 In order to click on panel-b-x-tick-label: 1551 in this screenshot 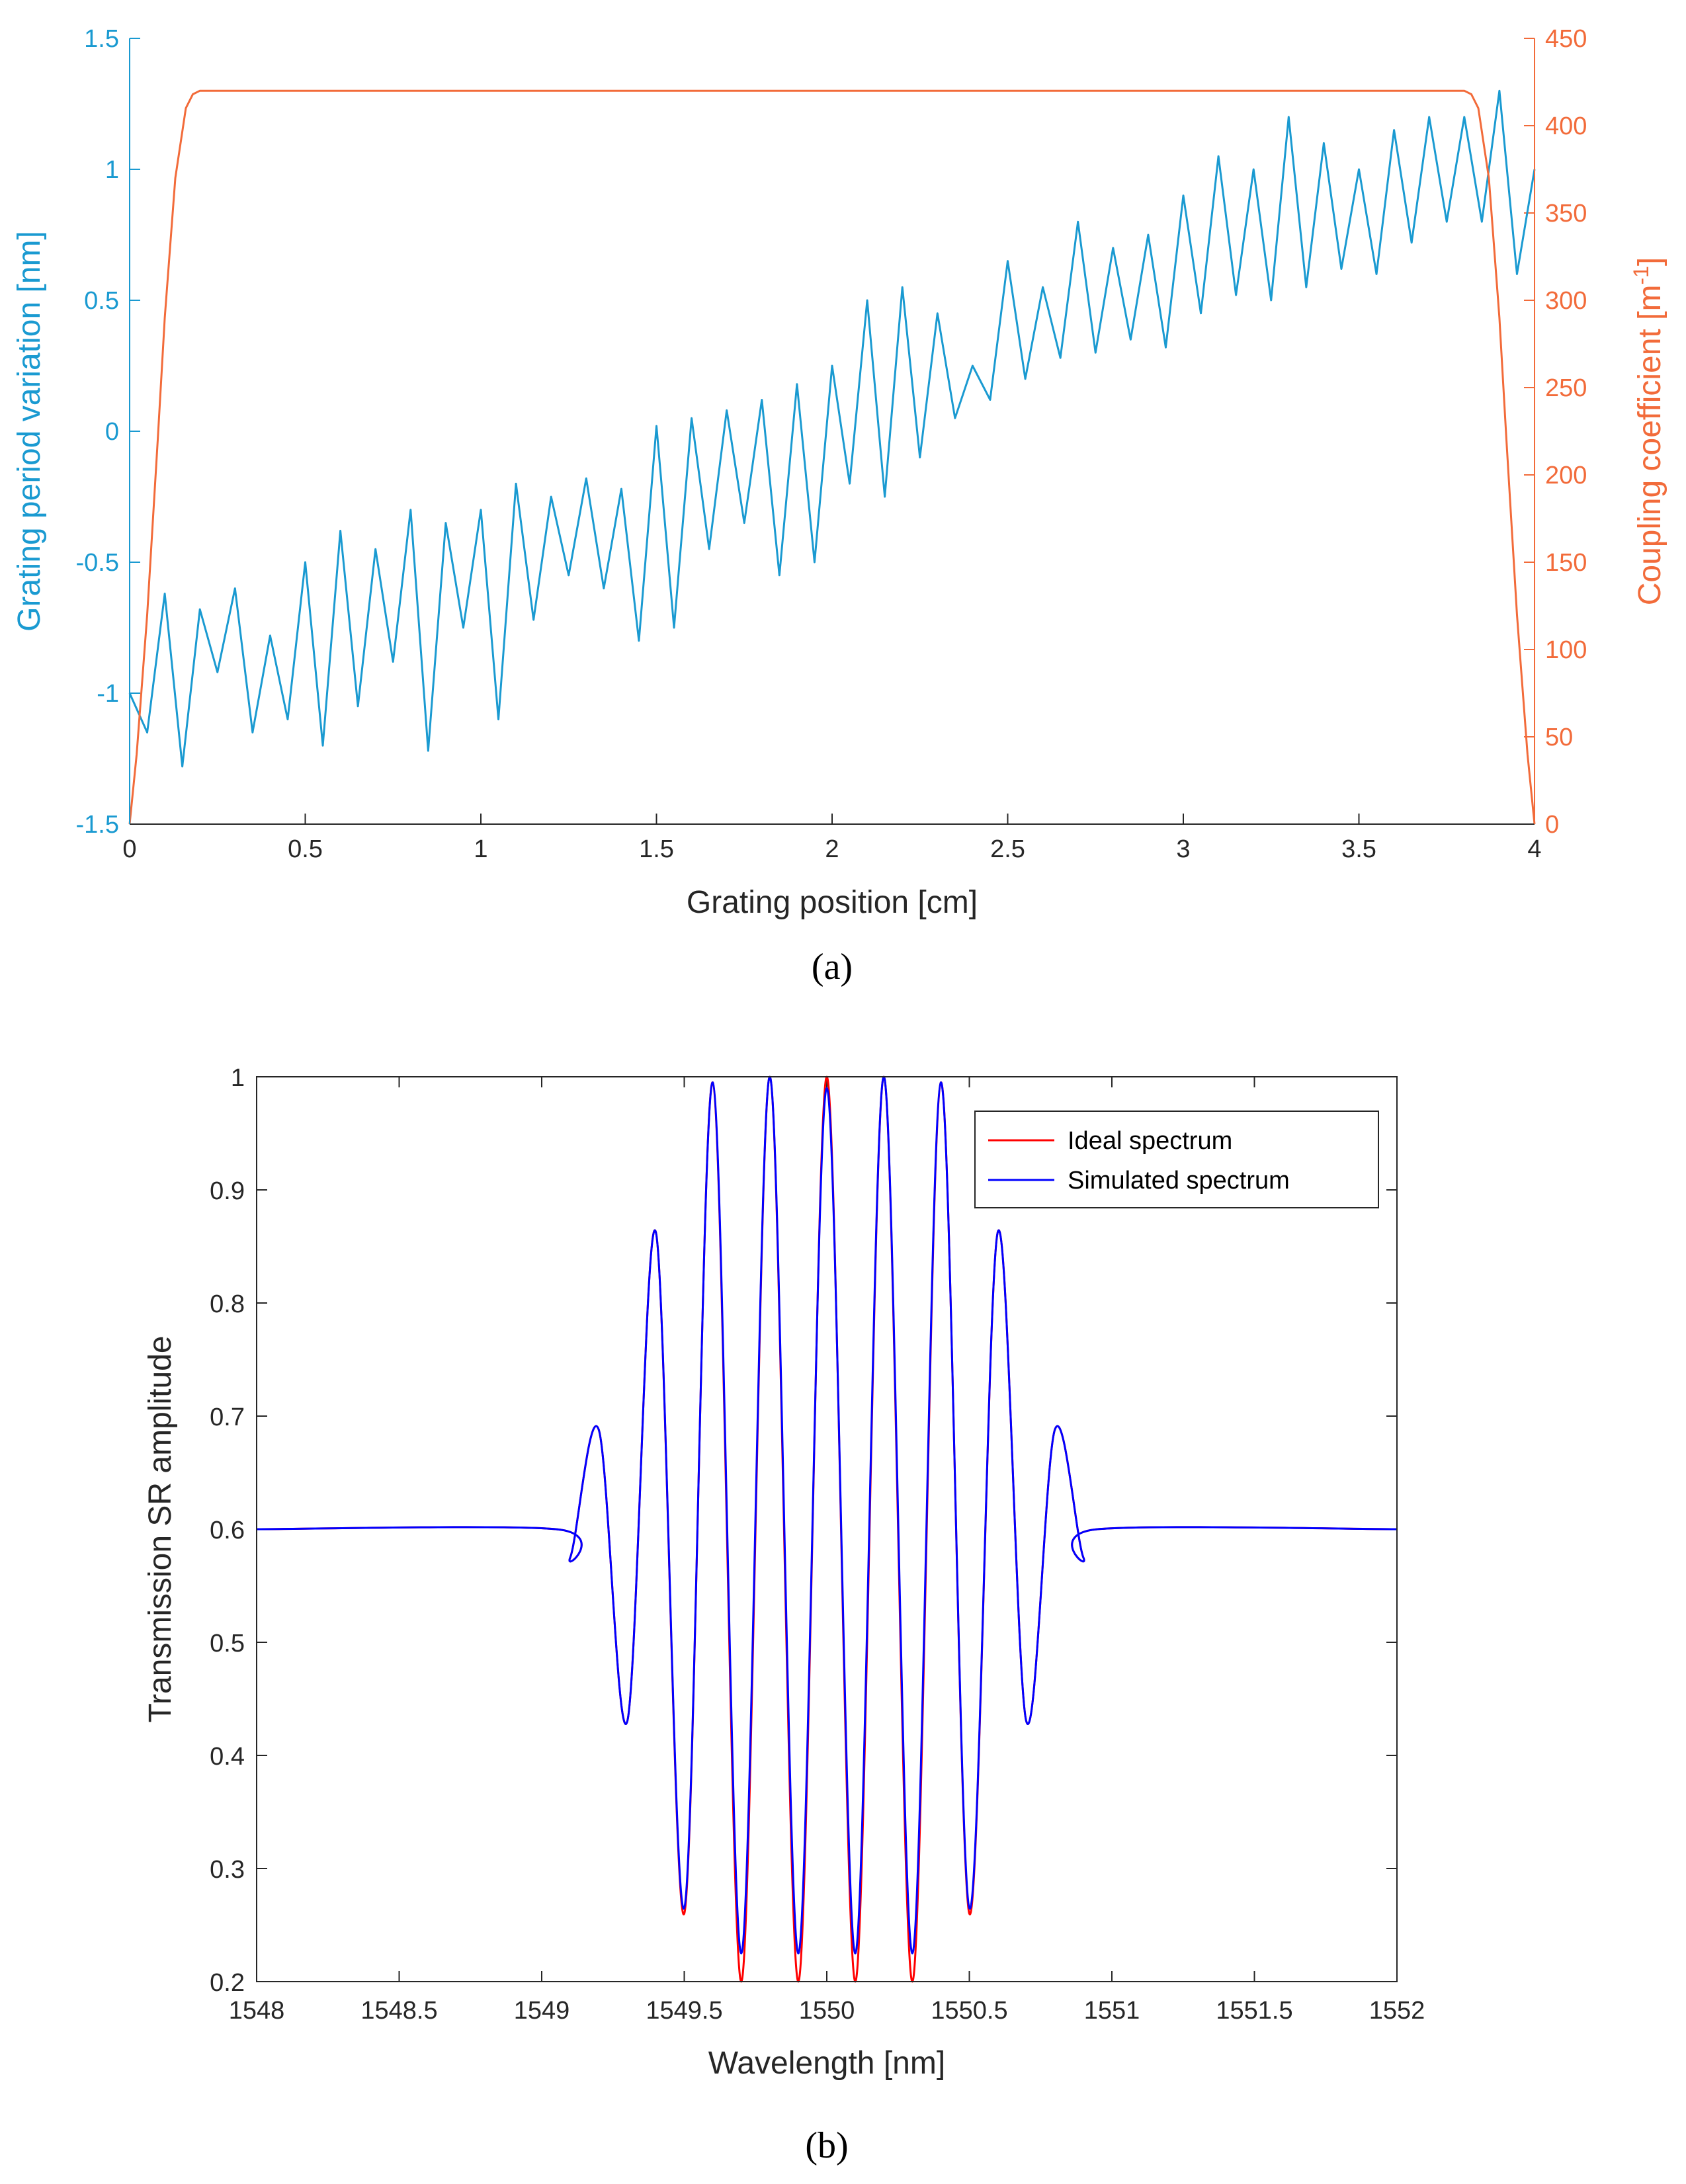, I will do `click(1112, 2011)`.